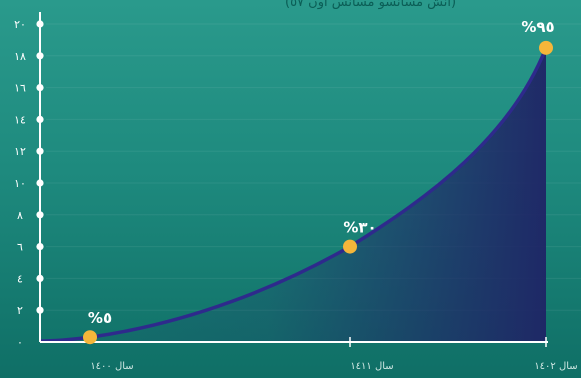  I want to click on y-axis-ticks: ٠ ٢ ٤ ٦ ٨ ١٠ ١٢ ١٤ ١٦ ١٨ ٢٠, so click(29, 183).